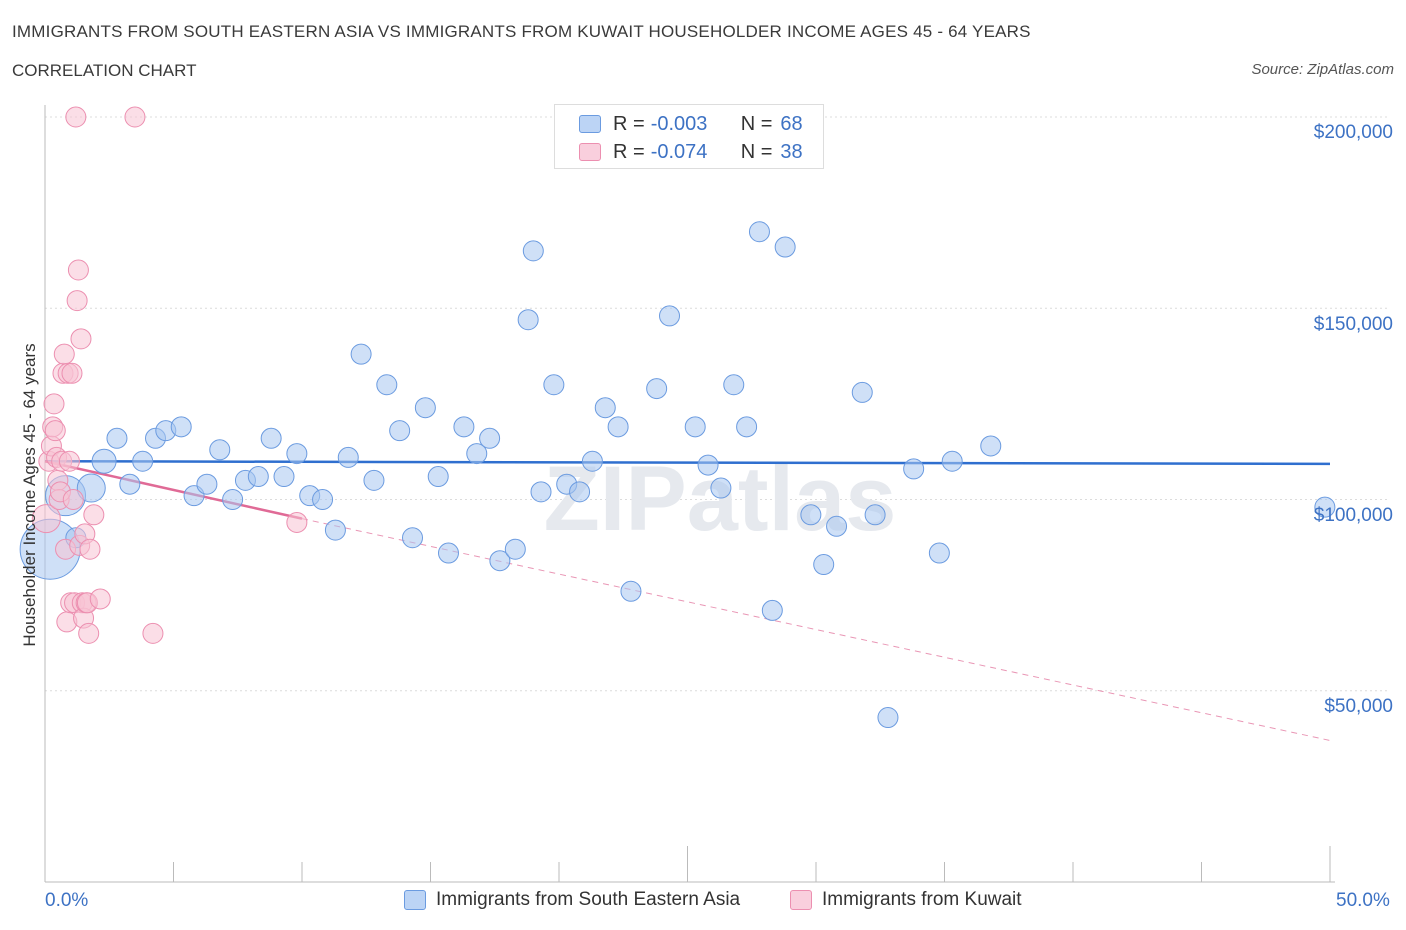  What do you see at coordinates (679, 123) in the screenshot?
I see `legend-r-value: -0.003` at bounding box center [679, 123].